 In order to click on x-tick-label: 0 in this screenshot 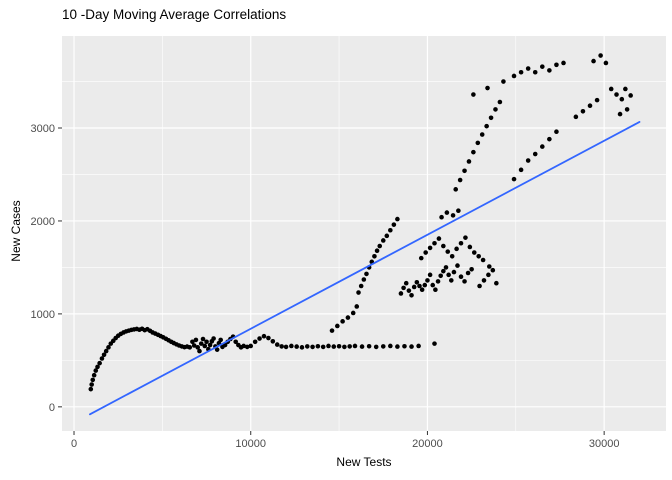, I will do `click(74, 444)`.